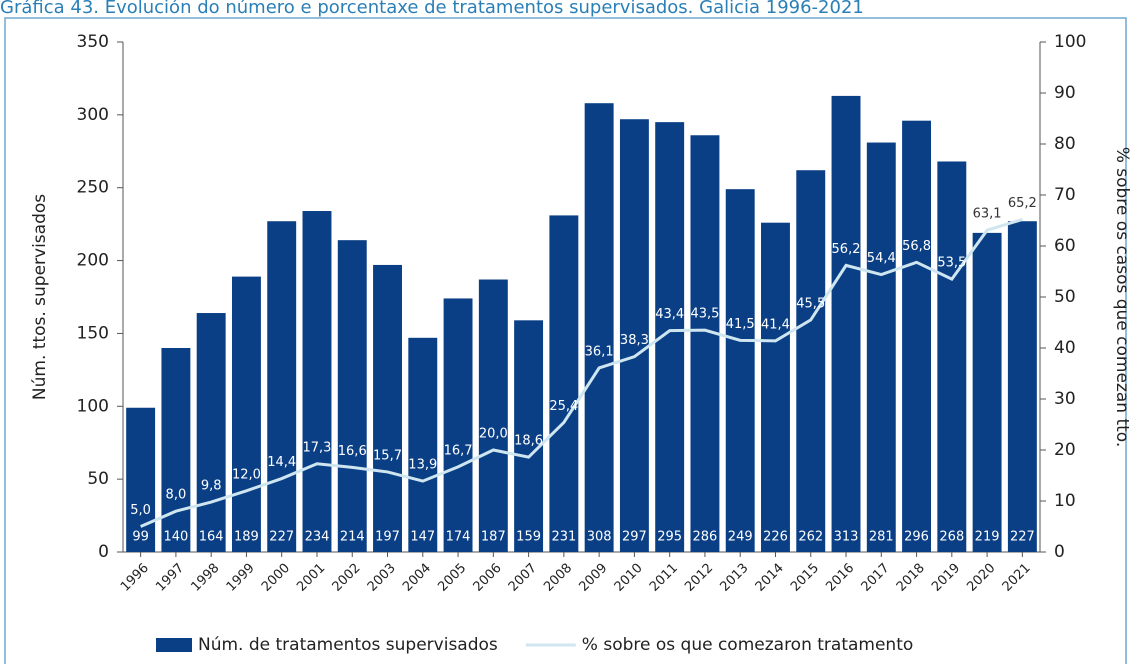 This screenshot has height=664, width=1132. I want to click on x-tick-label: 2017, so click(876, 578).